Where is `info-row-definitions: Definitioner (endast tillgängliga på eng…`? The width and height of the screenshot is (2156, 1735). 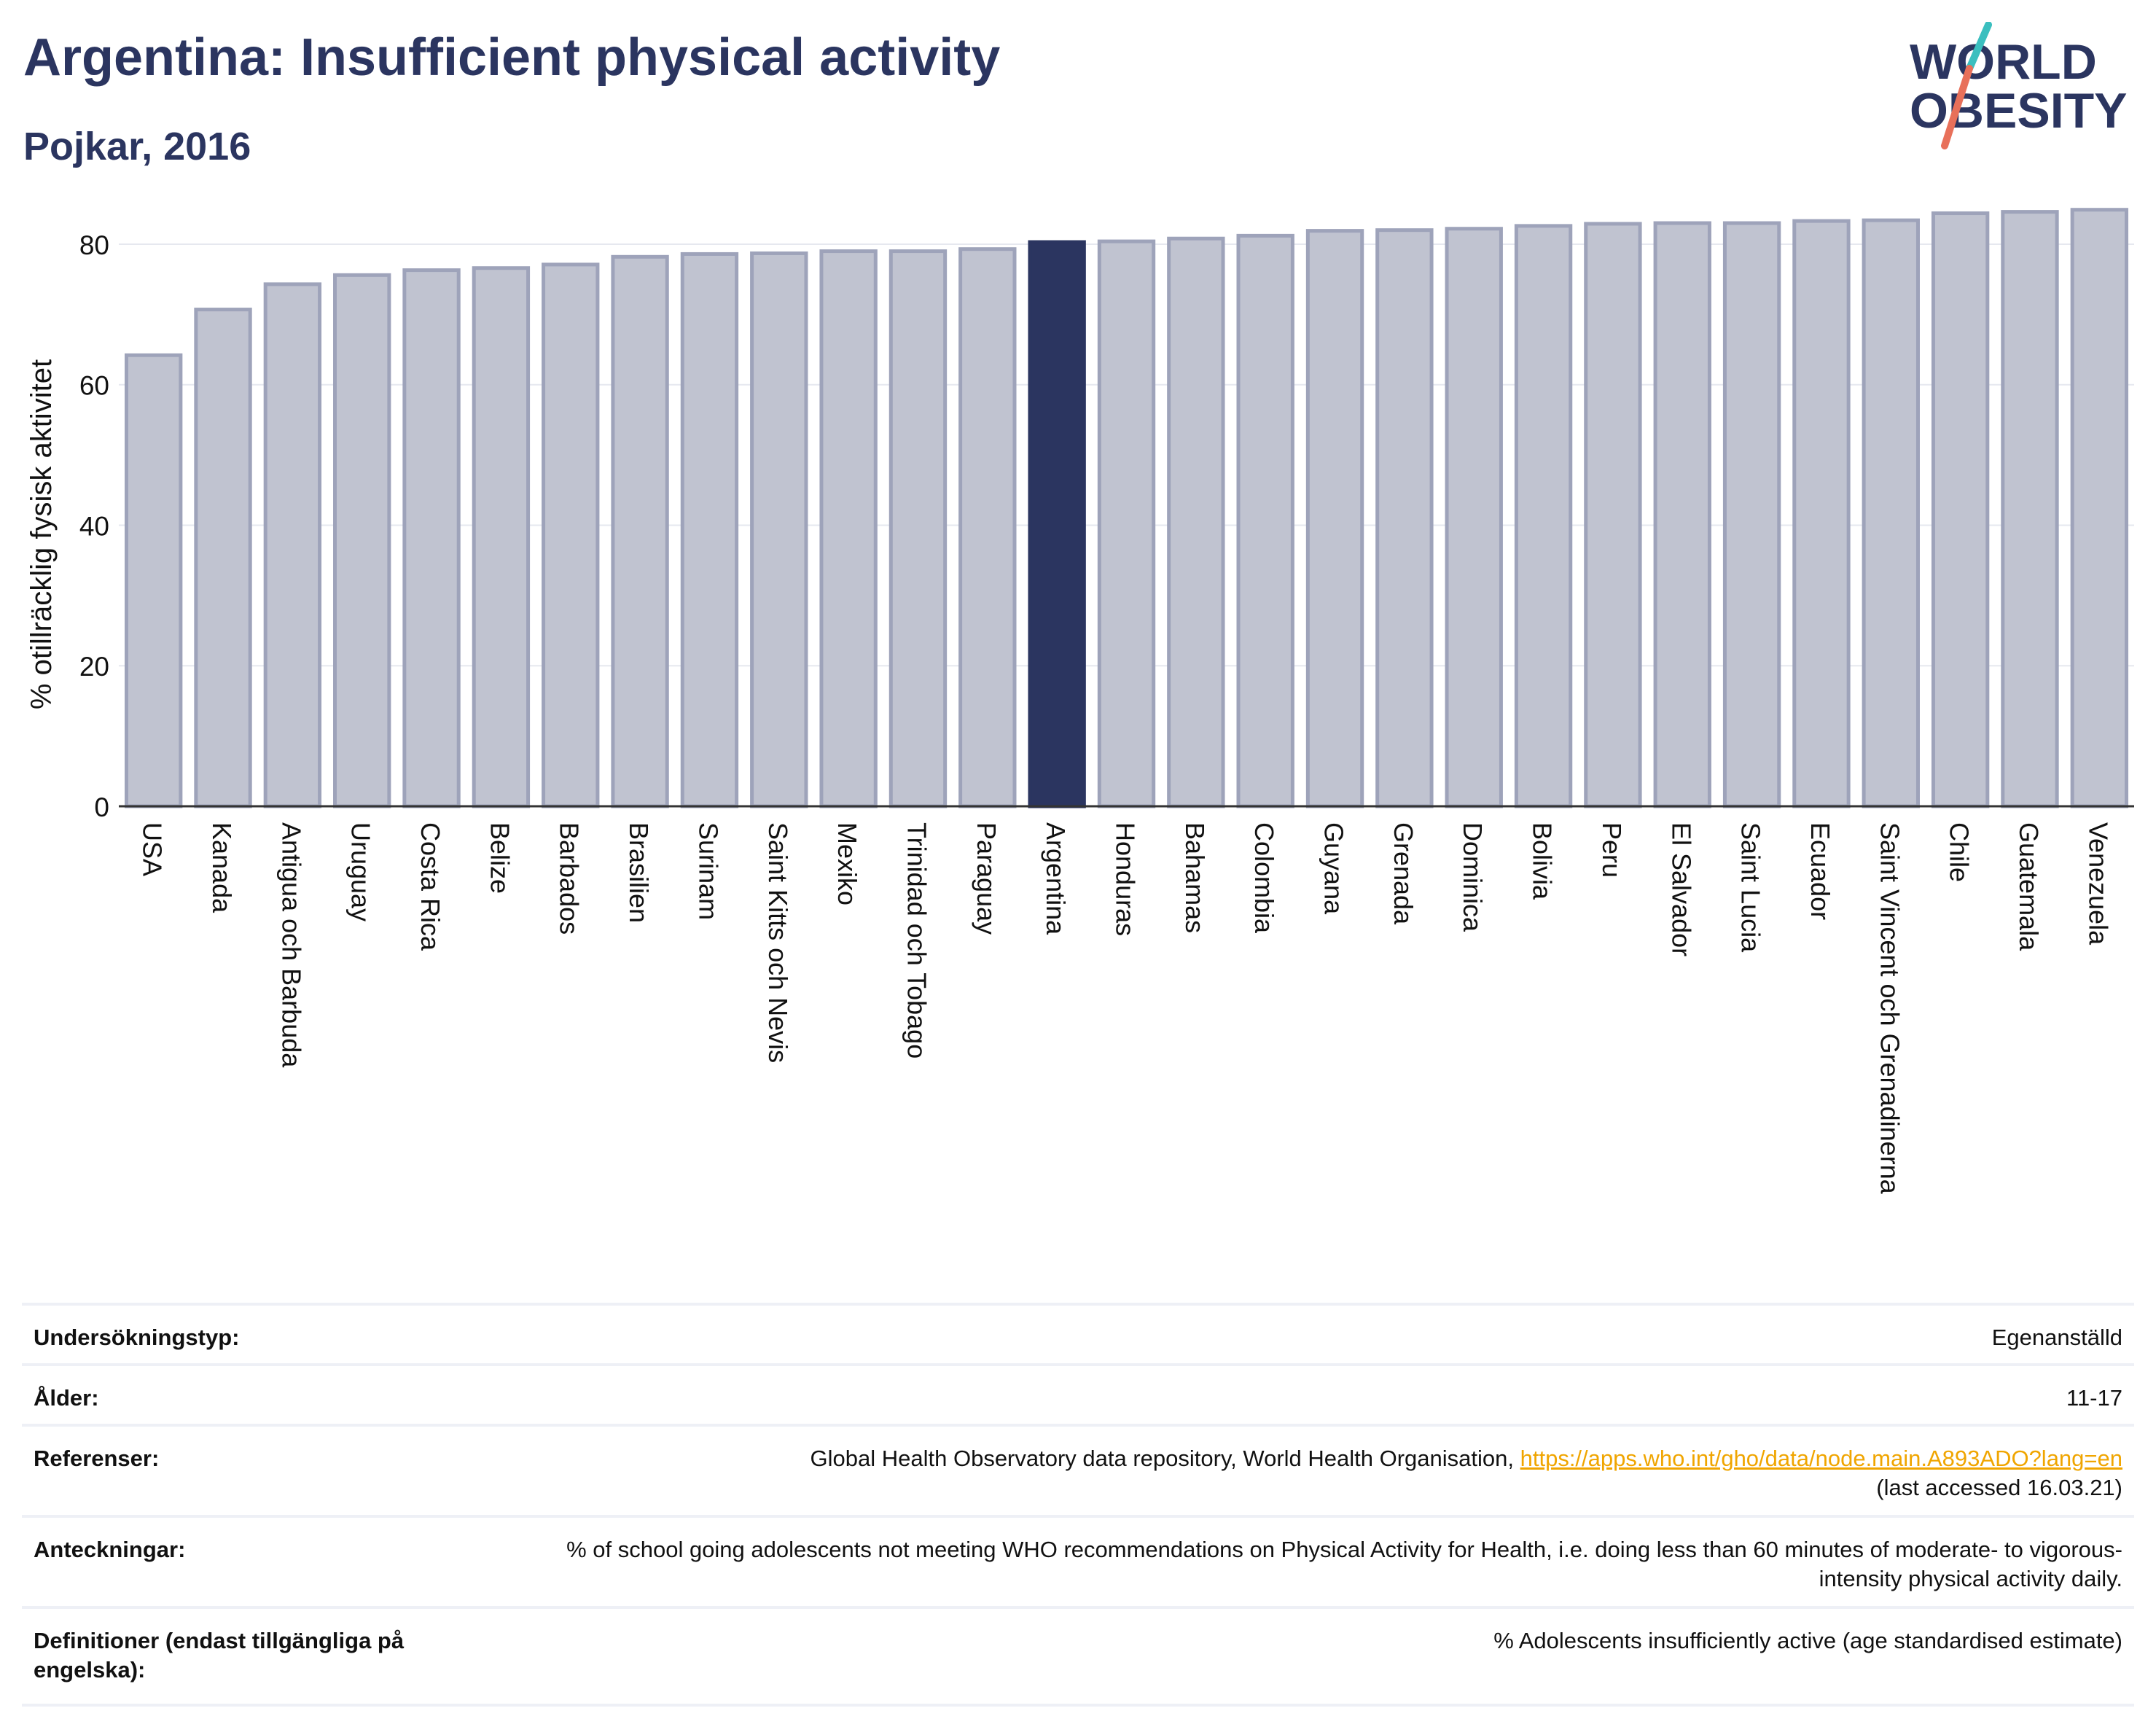
info-row-definitions: Definitioner (endast tillgängliga på eng… is located at coordinates (1078, 1658).